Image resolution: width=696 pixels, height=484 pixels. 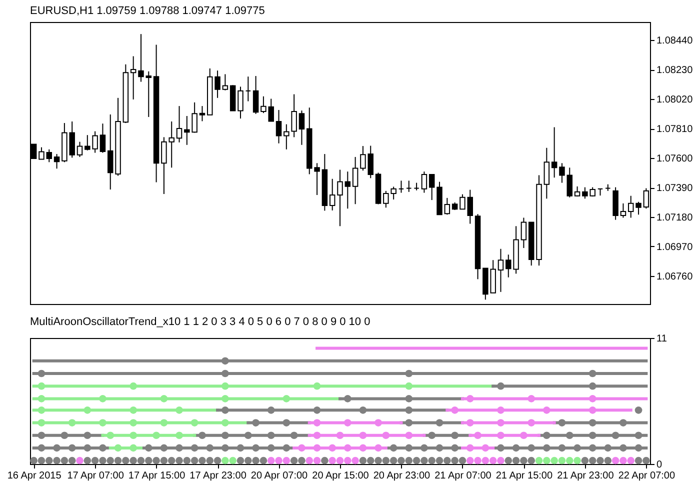 I want to click on x-tick-label: 21 Apr 23:00, so click(x=585, y=476).